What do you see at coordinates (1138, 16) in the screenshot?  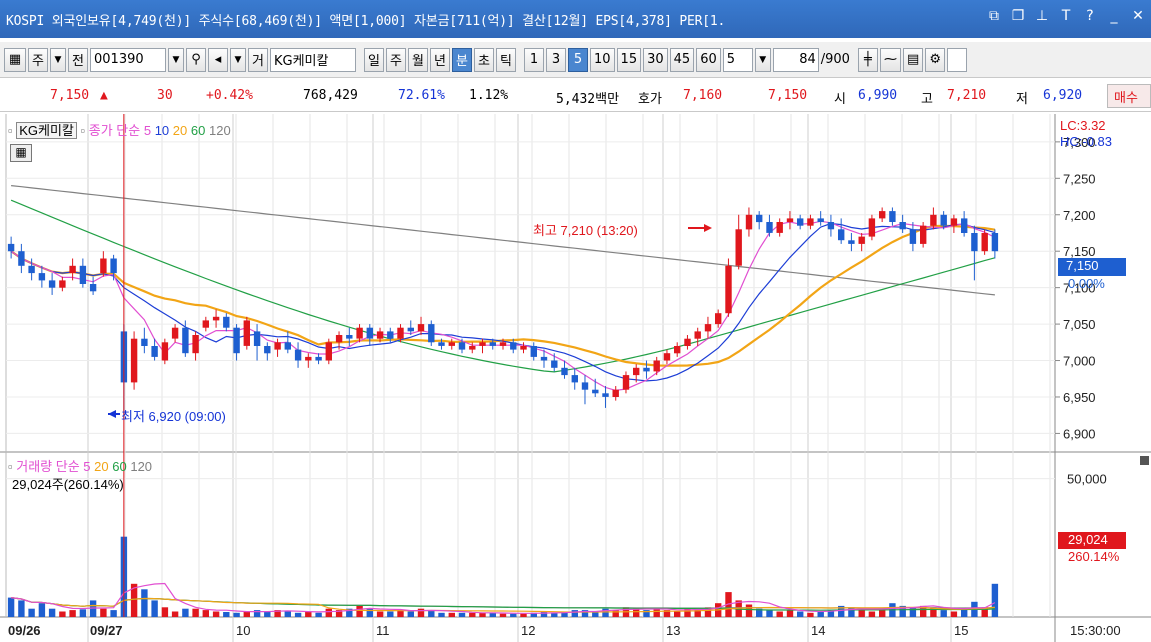 I see `close-icon: ✕` at bounding box center [1138, 16].